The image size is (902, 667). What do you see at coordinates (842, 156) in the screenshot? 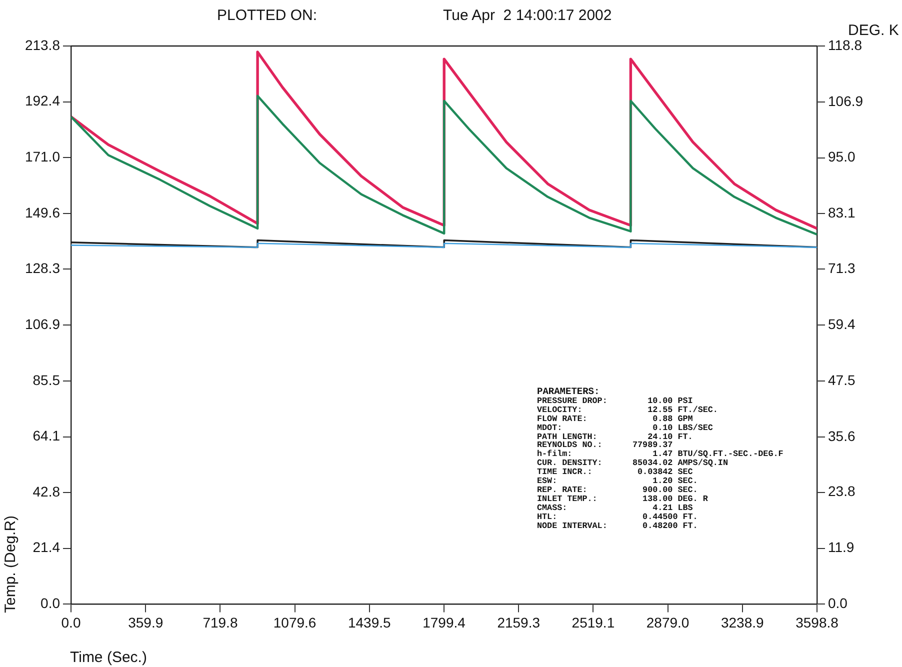
I see `y2-tick-label: 95.0` at bounding box center [842, 156].